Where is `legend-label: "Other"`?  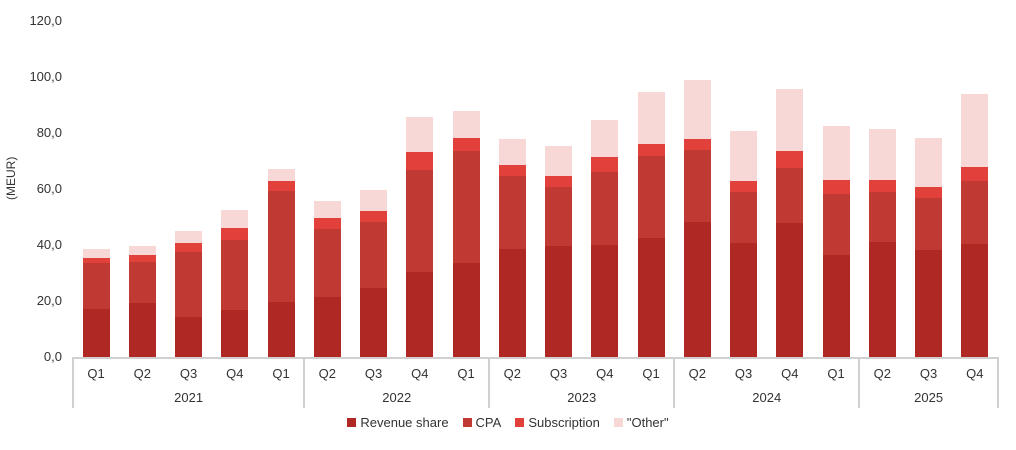 legend-label: "Other" is located at coordinates (647, 422).